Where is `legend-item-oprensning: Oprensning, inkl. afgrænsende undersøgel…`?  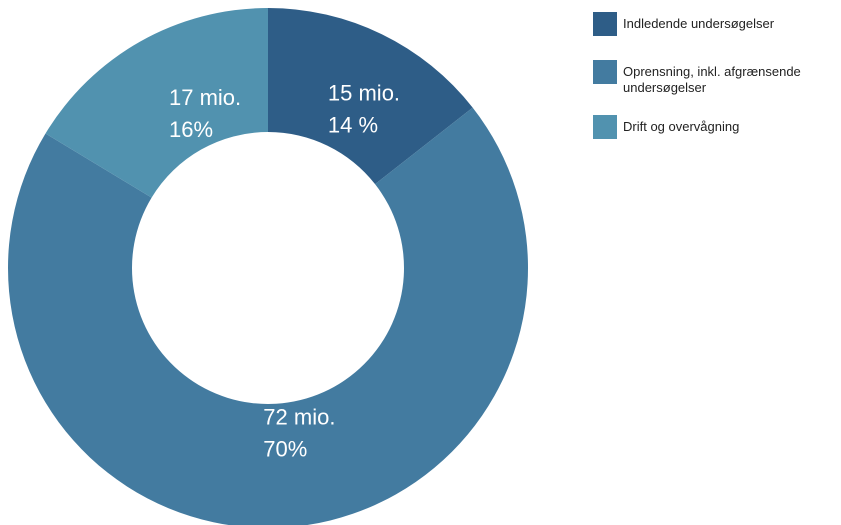
legend-item-oprensning: Oprensning, inkl. afgrænsende undersøgel… is located at coordinates (717, 78).